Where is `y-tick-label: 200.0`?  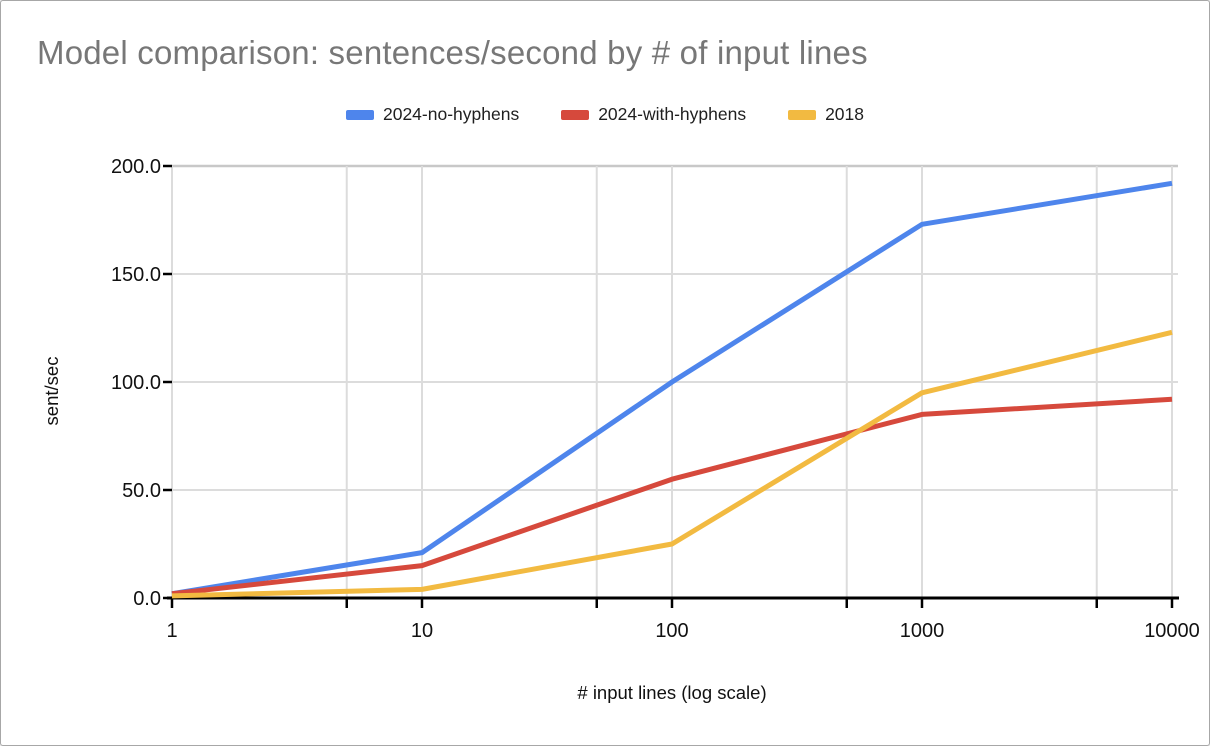 y-tick-label: 200.0 is located at coordinates (136, 167).